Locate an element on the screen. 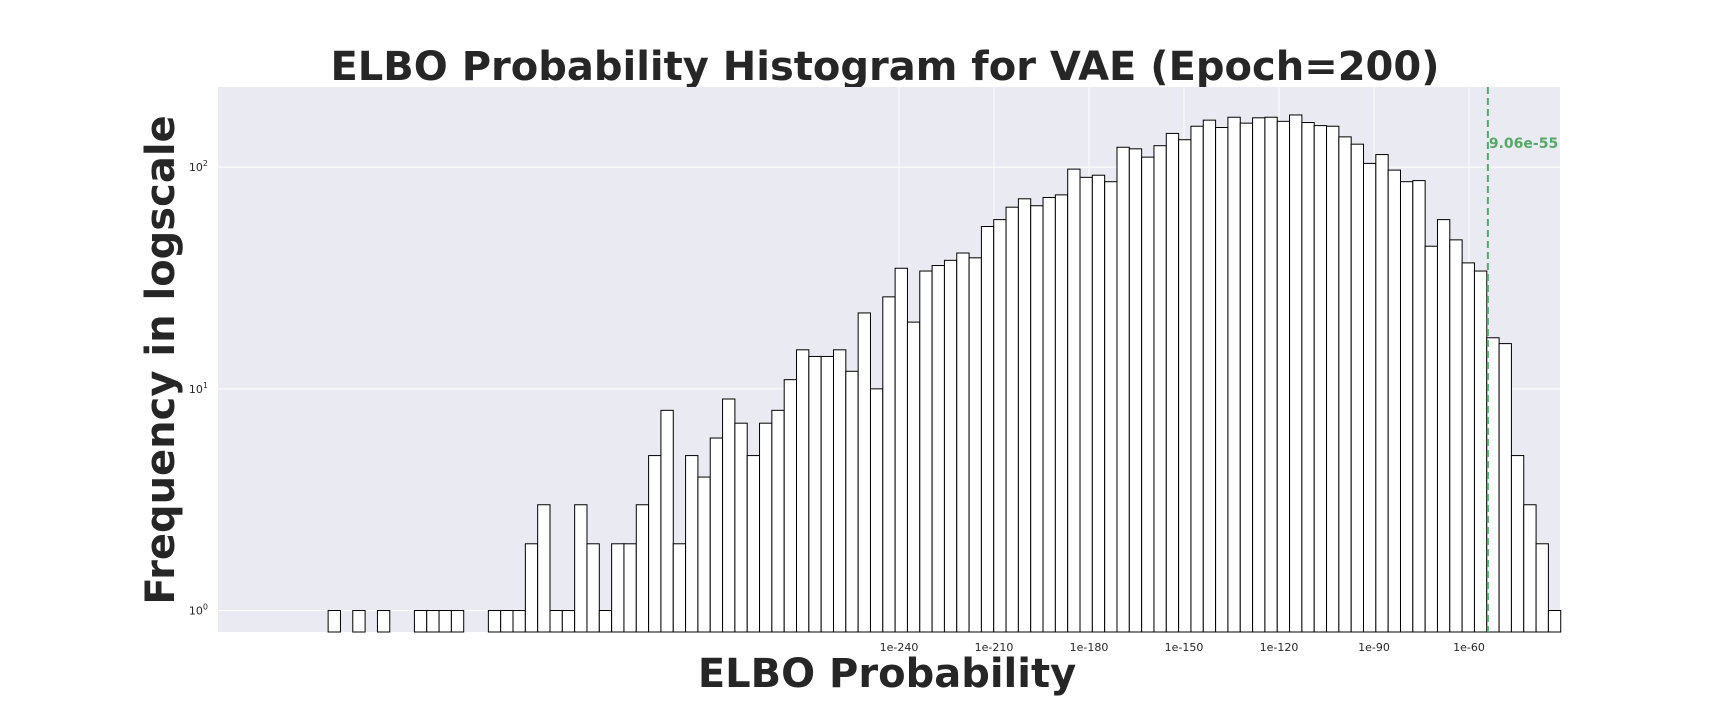 Image resolution: width=1728 pixels, height=720 pixels. x-tick-label: 1e-90 is located at coordinates (1374, 647).